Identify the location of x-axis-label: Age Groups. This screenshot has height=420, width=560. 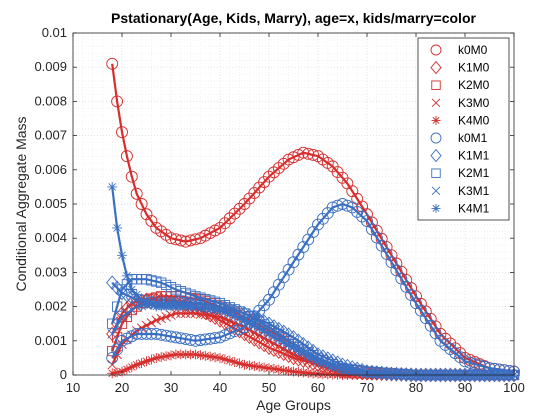
(293, 405).